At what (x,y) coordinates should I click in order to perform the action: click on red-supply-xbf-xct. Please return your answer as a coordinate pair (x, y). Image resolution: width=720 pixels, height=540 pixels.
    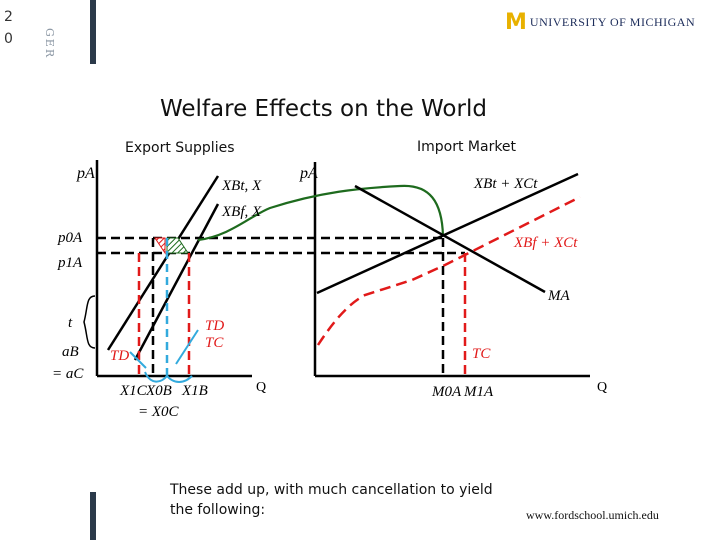
    Looking at the image, I should click on (448, 270).